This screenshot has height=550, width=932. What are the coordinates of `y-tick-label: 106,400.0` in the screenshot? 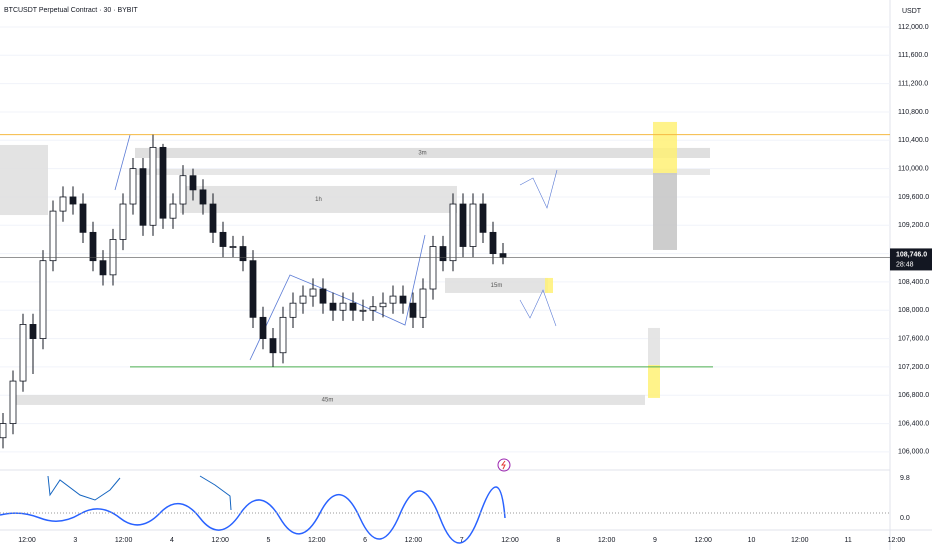 It's located at (913, 423).